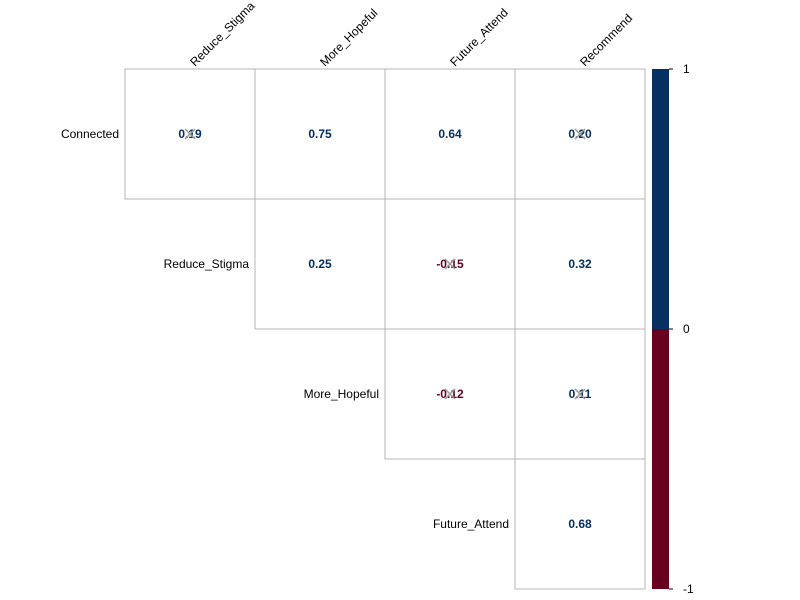 The height and width of the screenshot is (600, 800). Describe the element at coordinates (320, 264) in the screenshot. I see `cell-value-label: 0.25` at that location.